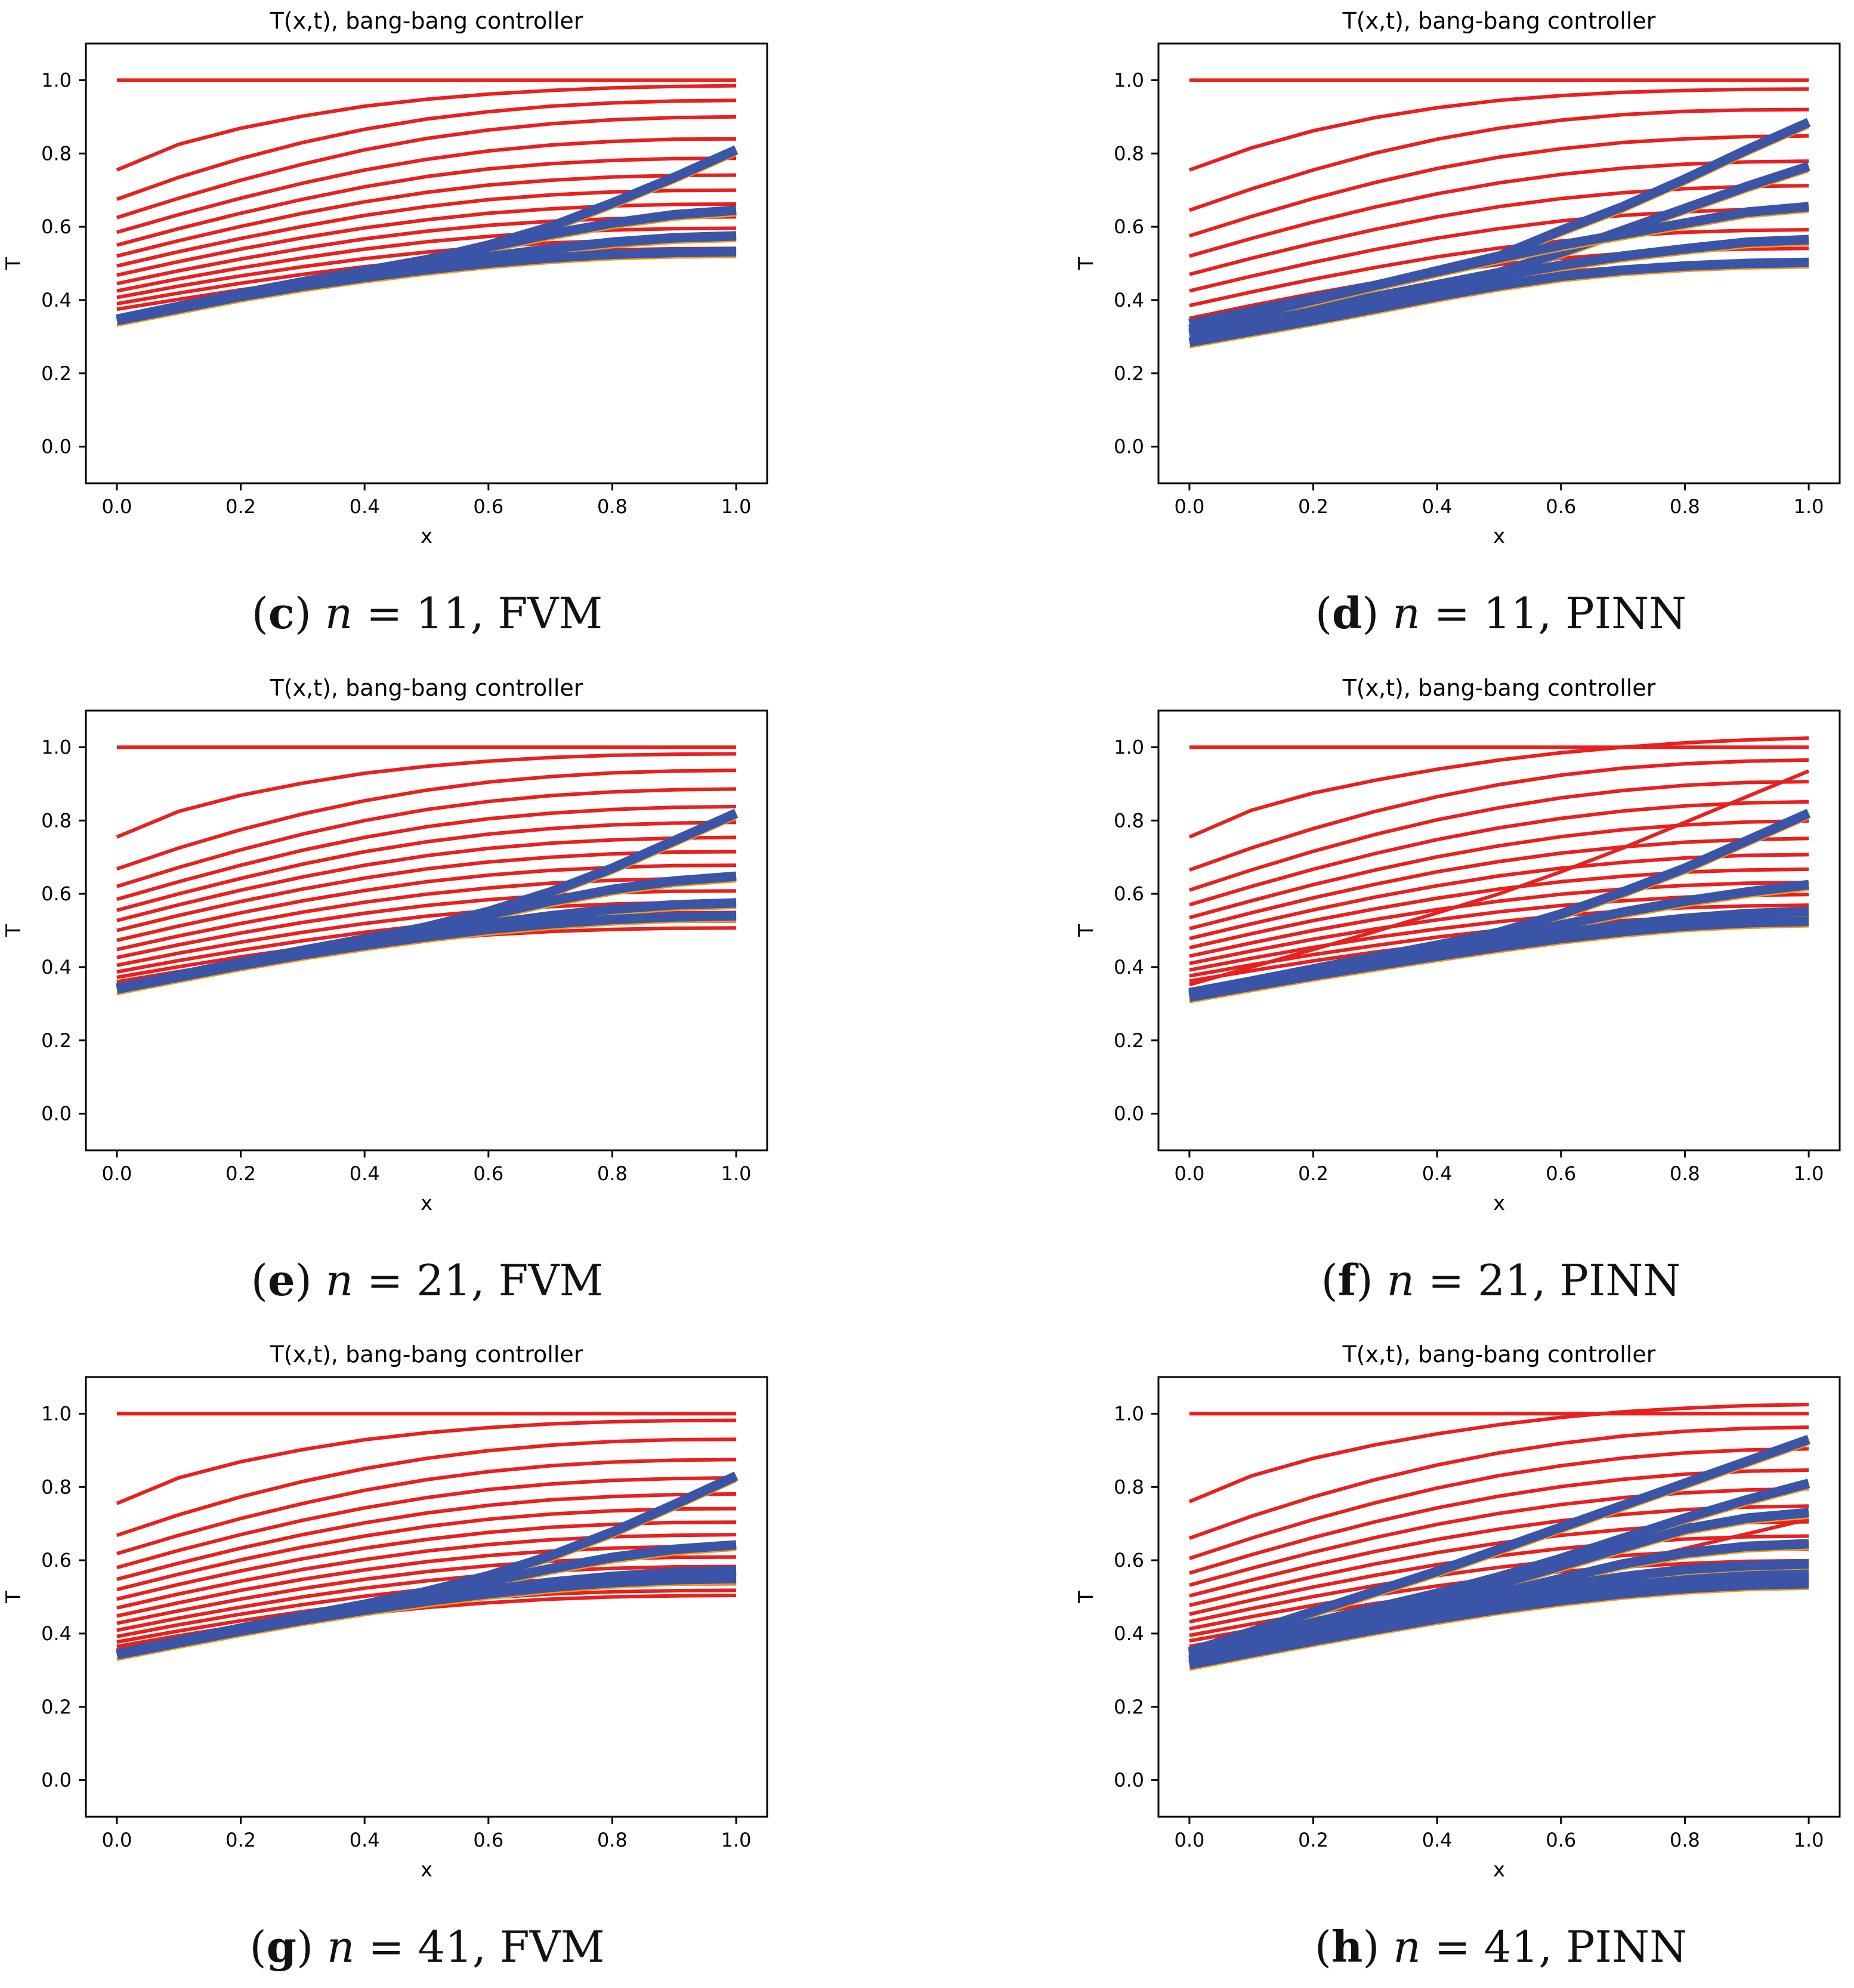 The height and width of the screenshot is (1988, 1854). What do you see at coordinates (1809, 1840) in the screenshot?
I see `x-tick-label: 1.0` at bounding box center [1809, 1840].